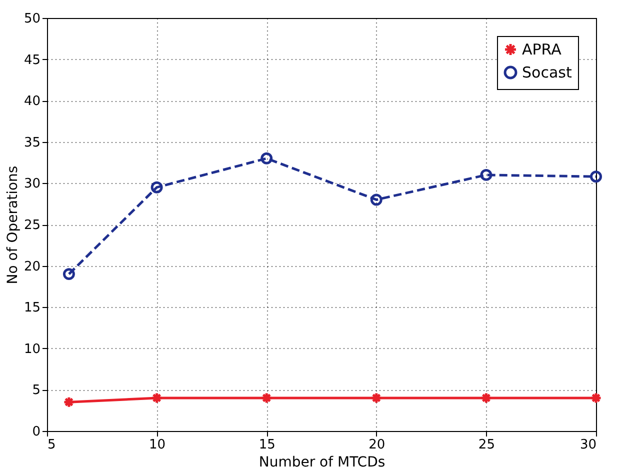  Describe the element at coordinates (36, 432) in the screenshot. I see `y-tick-label: 0` at that location.